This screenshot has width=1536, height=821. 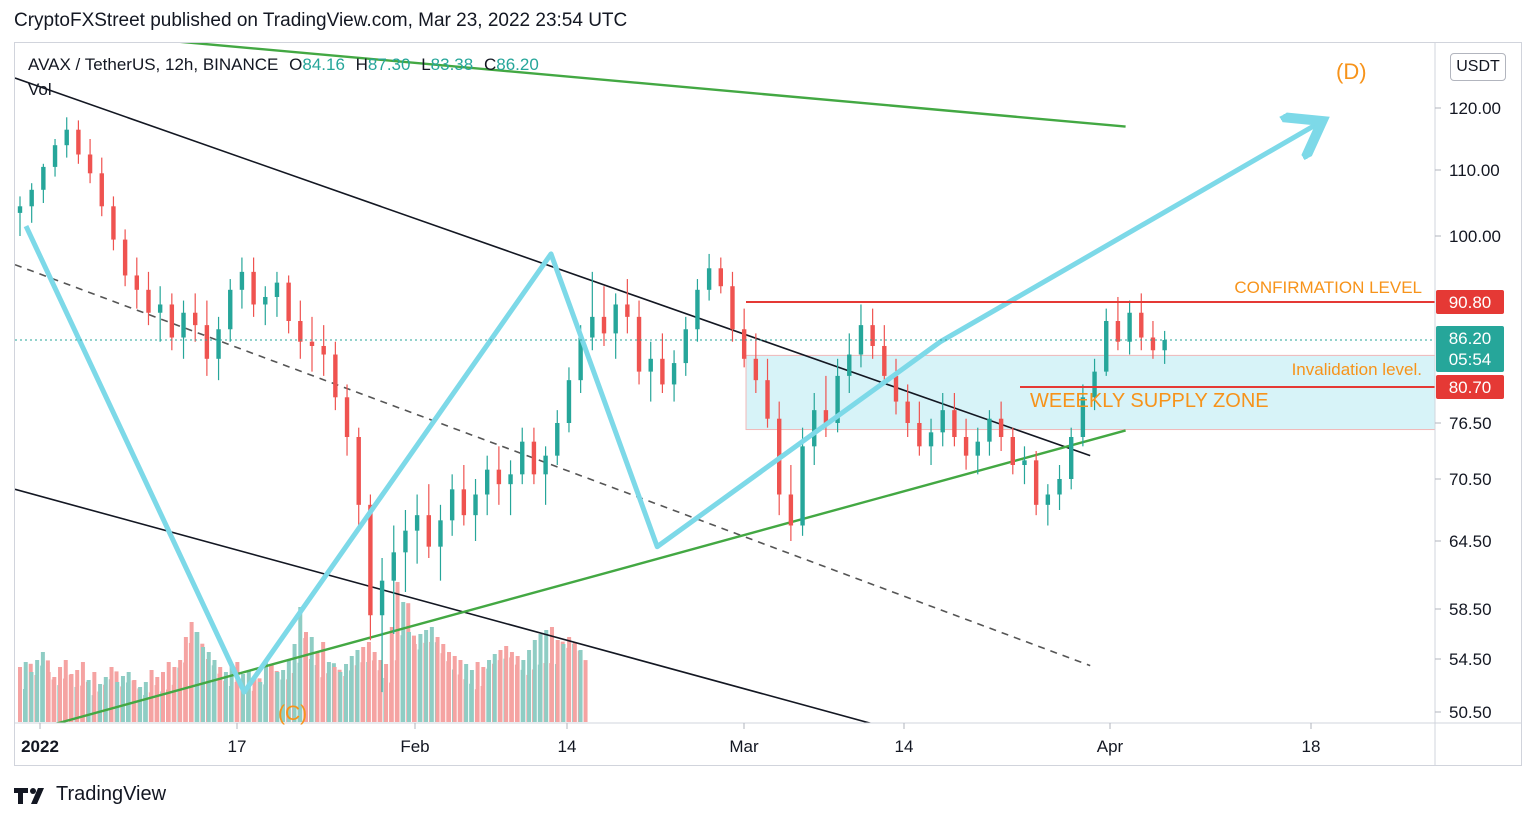 What do you see at coordinates (1478, 67) in the screenshot?
I see `currency-button: USDT` at bounding box center [1478, 67].